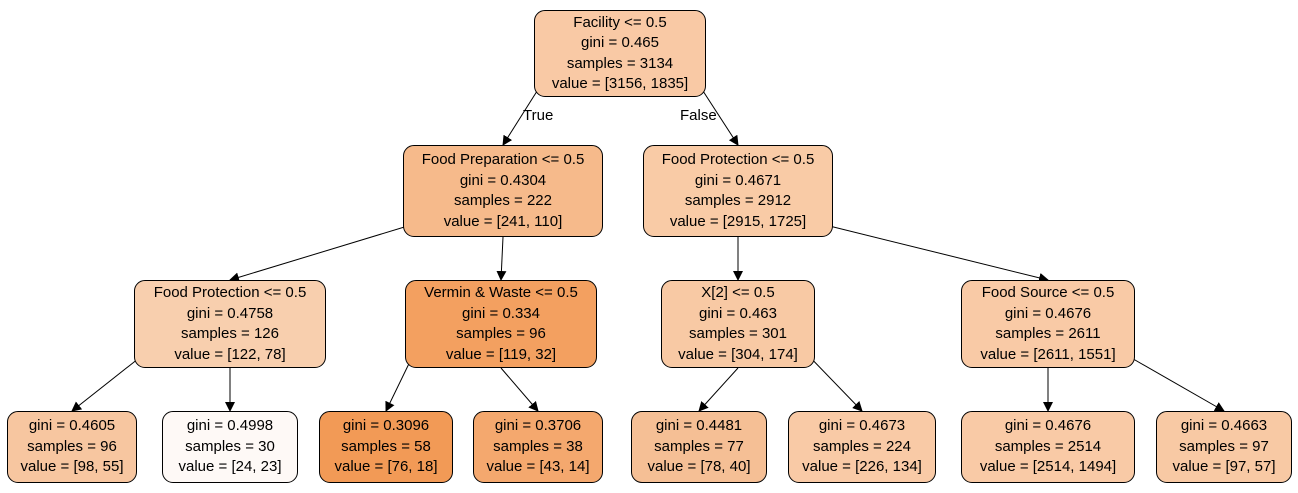 This screenshot has height=493, width=1298. What do you see at coordinates (230, 354) in the screenshot?
I see `node-line: value = [122, 78]` at bounding box center [230, 354].